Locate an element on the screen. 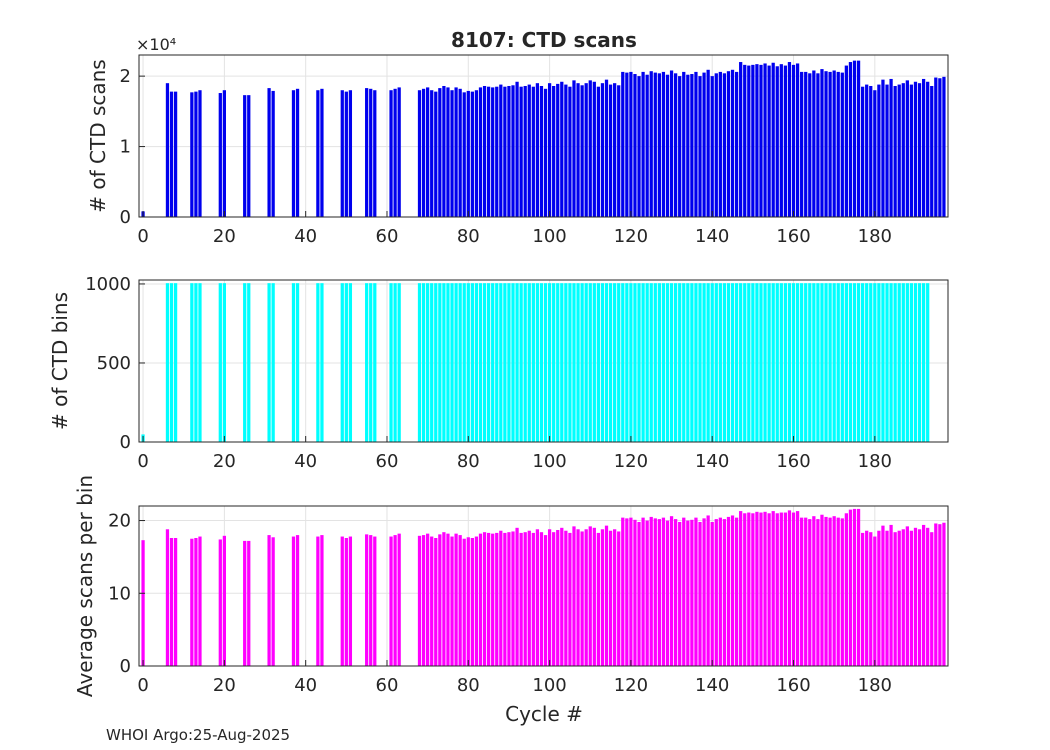 This screenshot has height=750, width=1050. footer-credit: WHOI Argo:25-Aug-2025 is located at coordinates (198, 735).